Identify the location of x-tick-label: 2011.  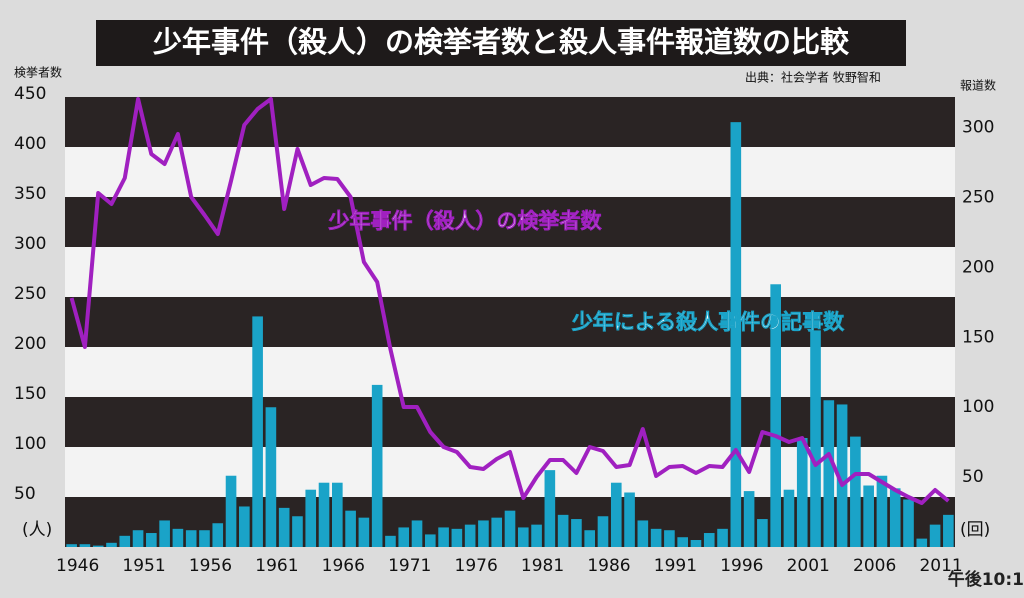
(940, 566).